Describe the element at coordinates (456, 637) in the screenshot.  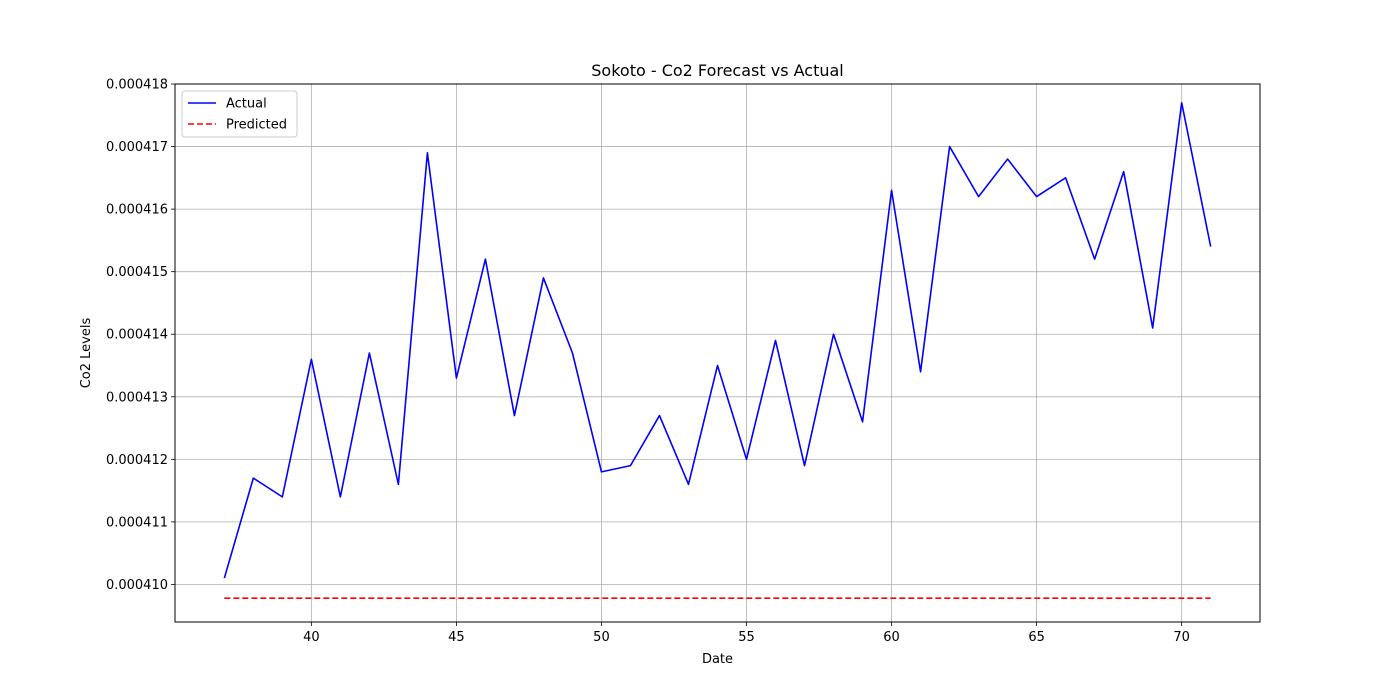
I see `x-tick-label: 45` at that location.